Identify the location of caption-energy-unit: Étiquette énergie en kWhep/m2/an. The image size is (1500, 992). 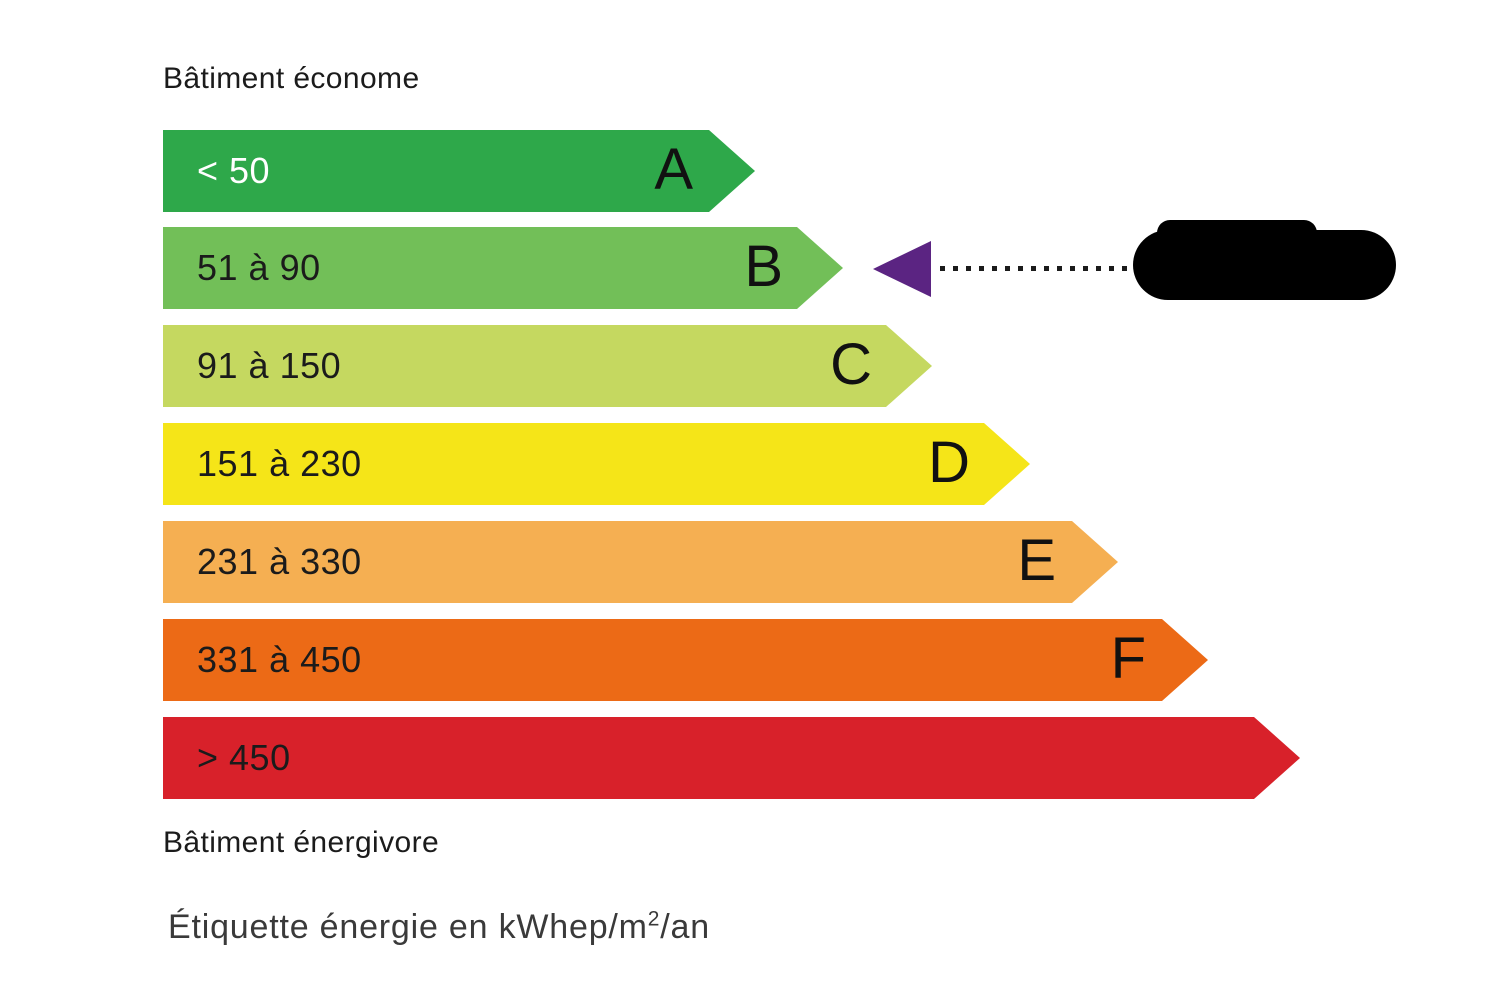
(439, 927).